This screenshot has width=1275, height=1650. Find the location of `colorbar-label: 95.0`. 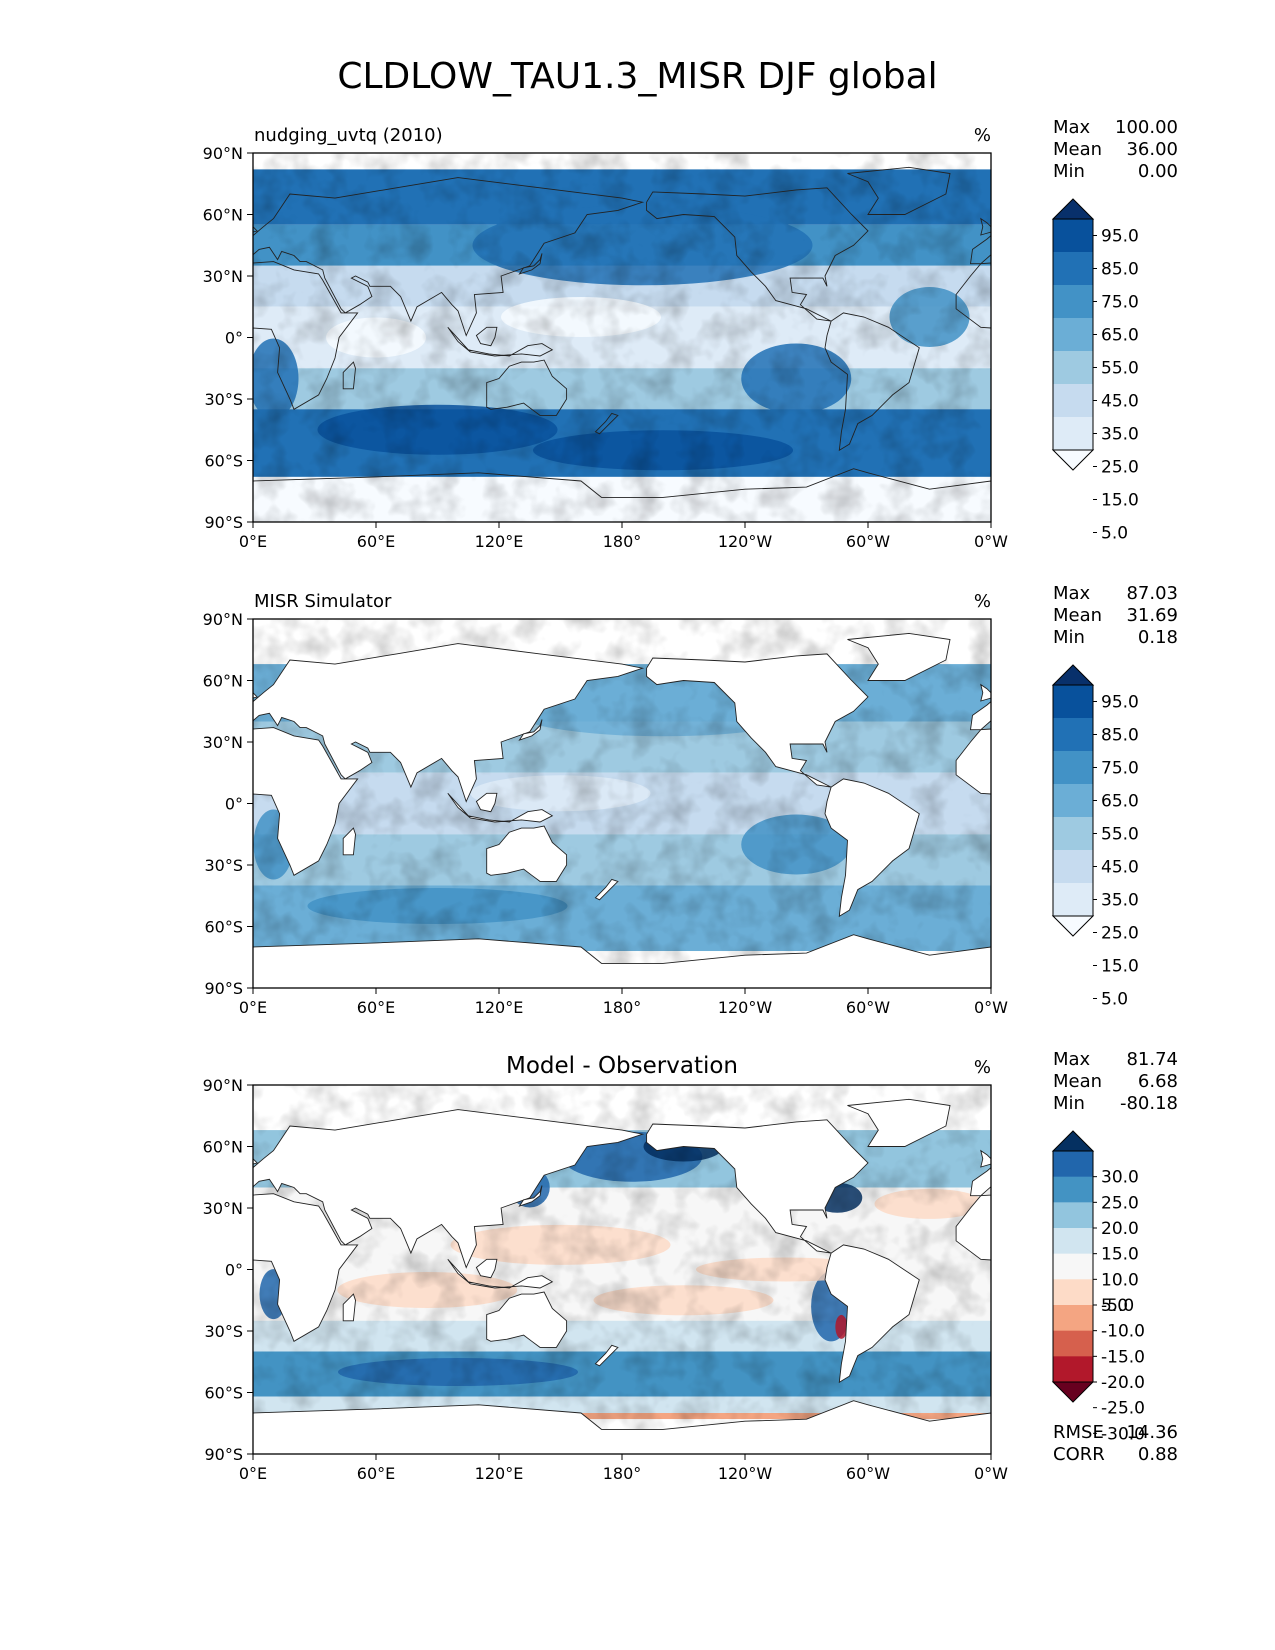

colorbar-label: 95.0 is located at coordinates (1120, 703).